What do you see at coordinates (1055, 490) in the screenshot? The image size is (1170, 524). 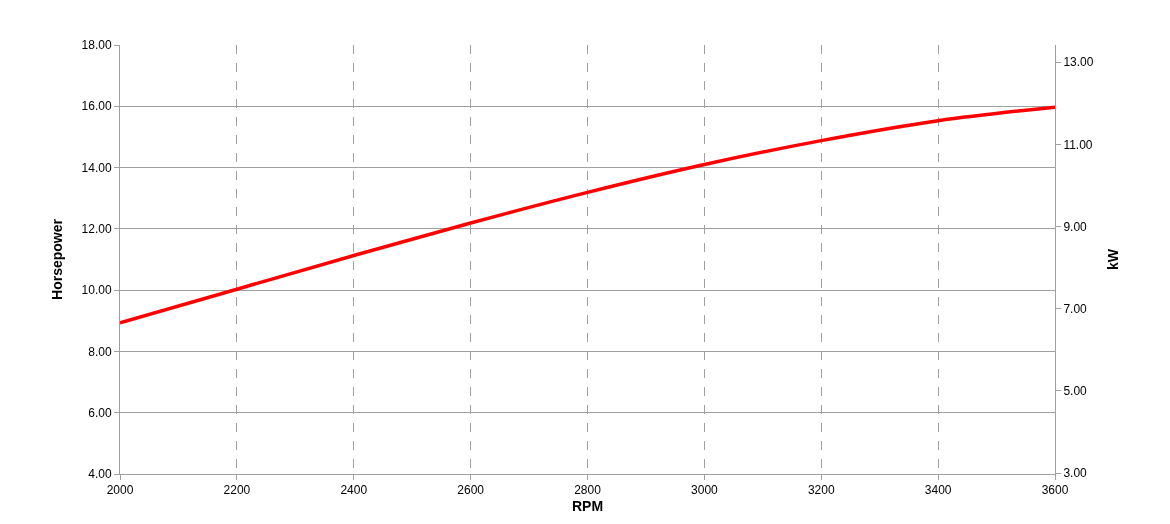 I see `x-tick-label: 3600` at bounding box center [1055, 490].